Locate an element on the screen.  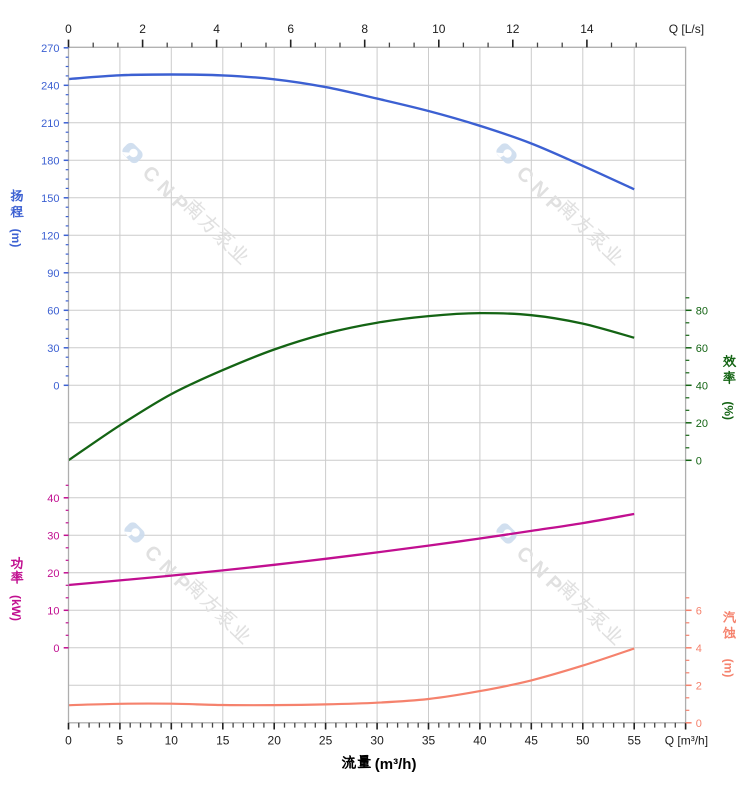
svg-text: 8 is located at coordinates (364, 29).